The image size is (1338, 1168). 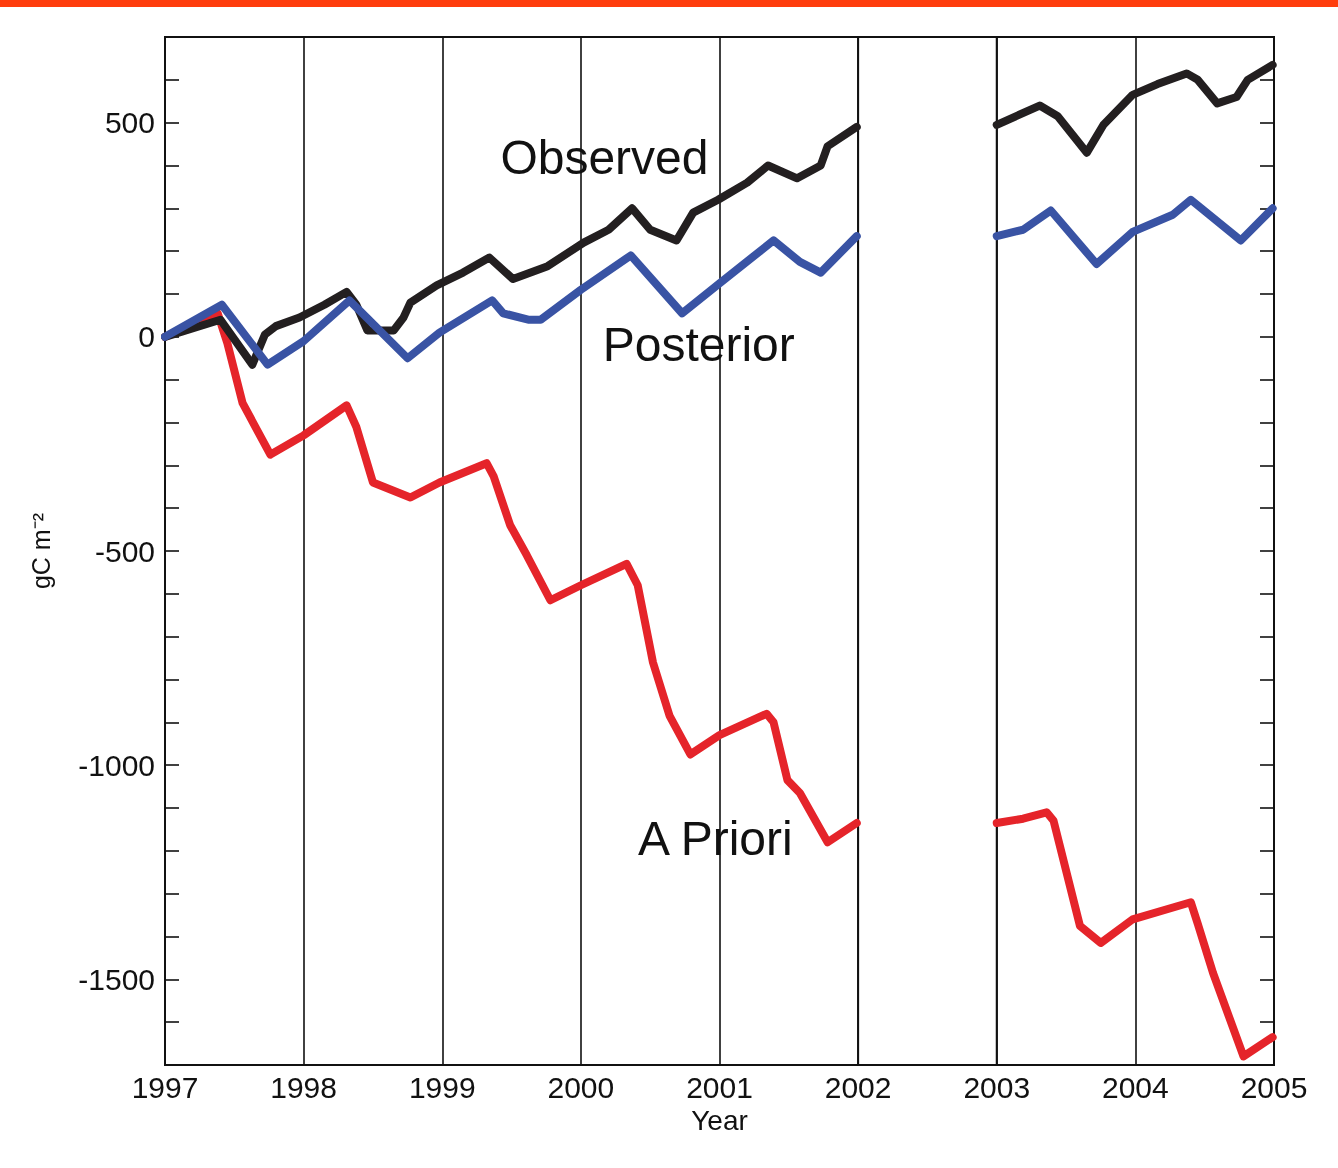 I want to click on x-tick-label: 2003, so click(x=997, y=1087).